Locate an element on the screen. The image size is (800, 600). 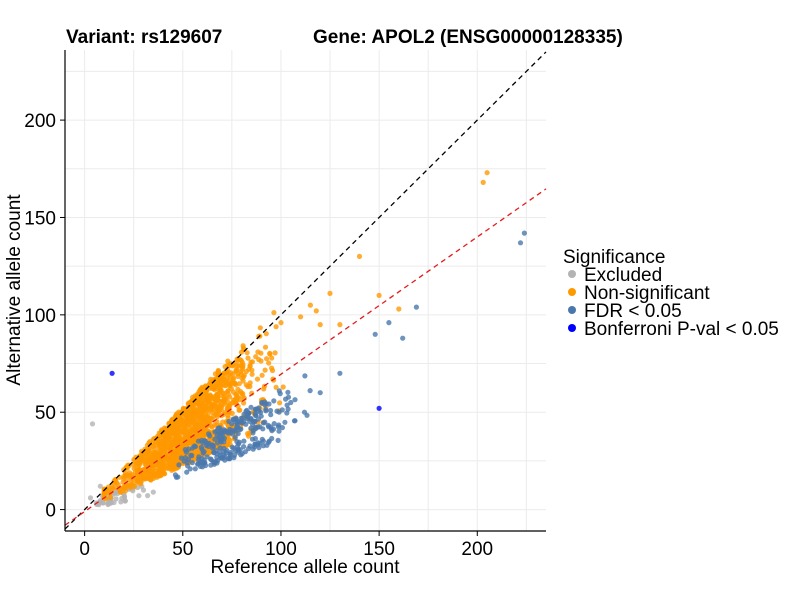
x-tick-label: 100 is located at coordinates (281, 549).